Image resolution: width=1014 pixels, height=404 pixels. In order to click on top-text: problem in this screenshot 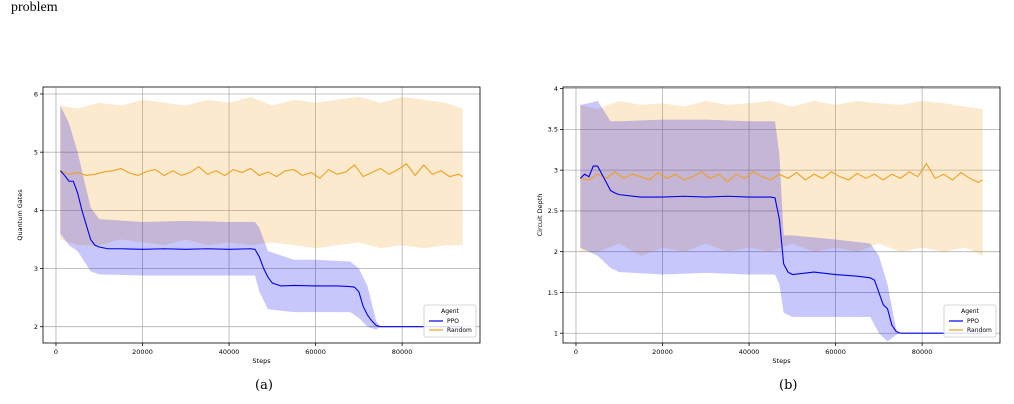, I will do `click(34, 7)`.